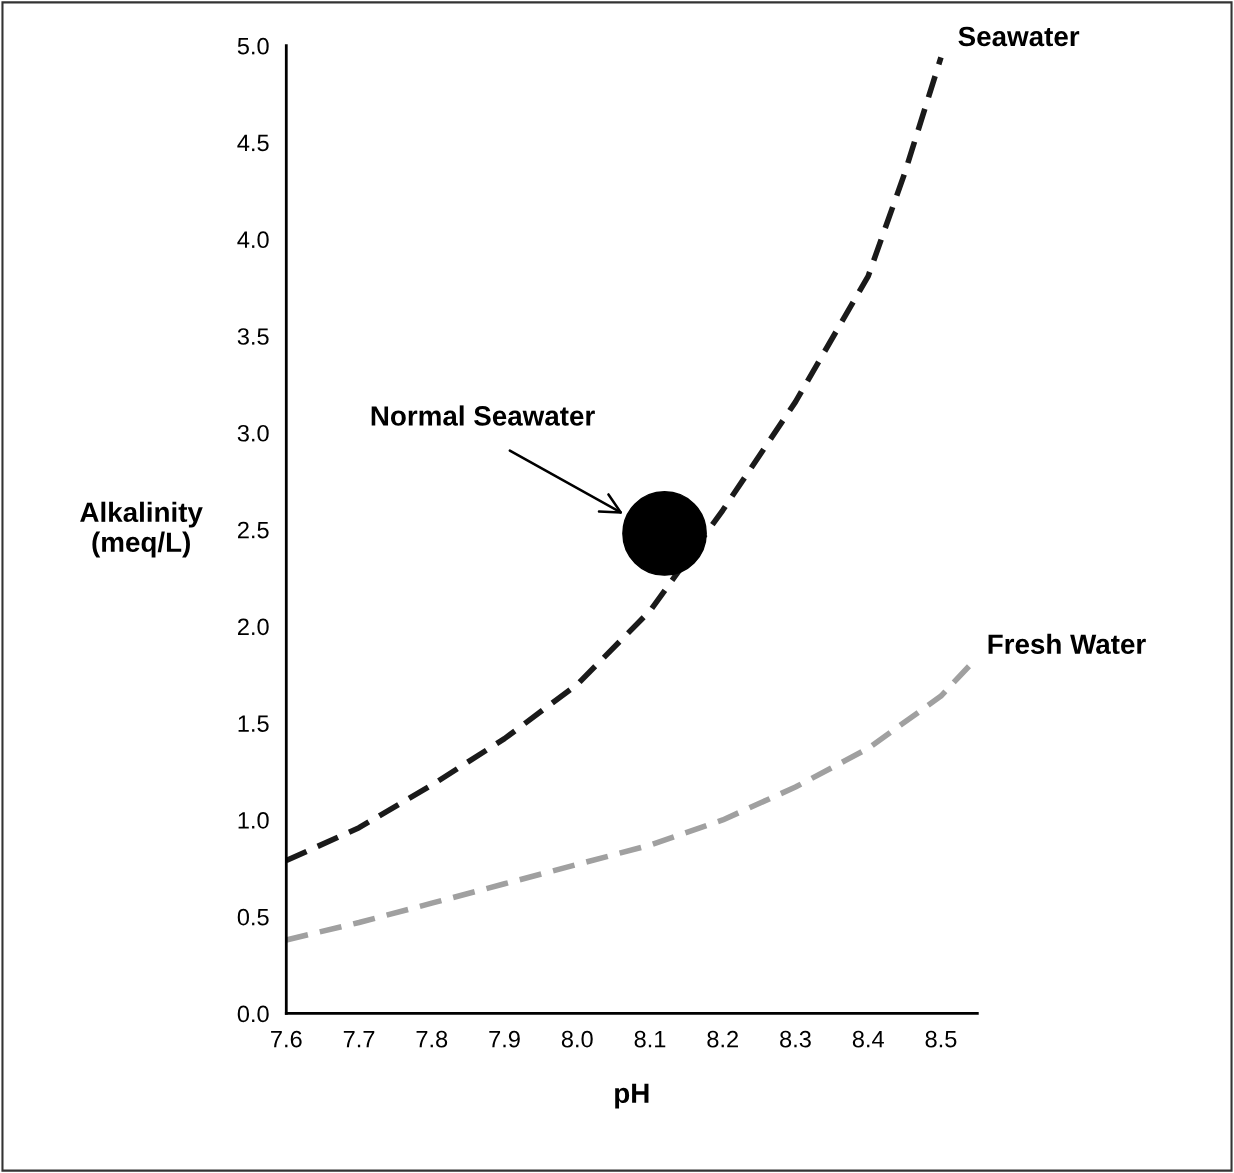  I want to click on series-label: Seawater, so click(1019, 36).